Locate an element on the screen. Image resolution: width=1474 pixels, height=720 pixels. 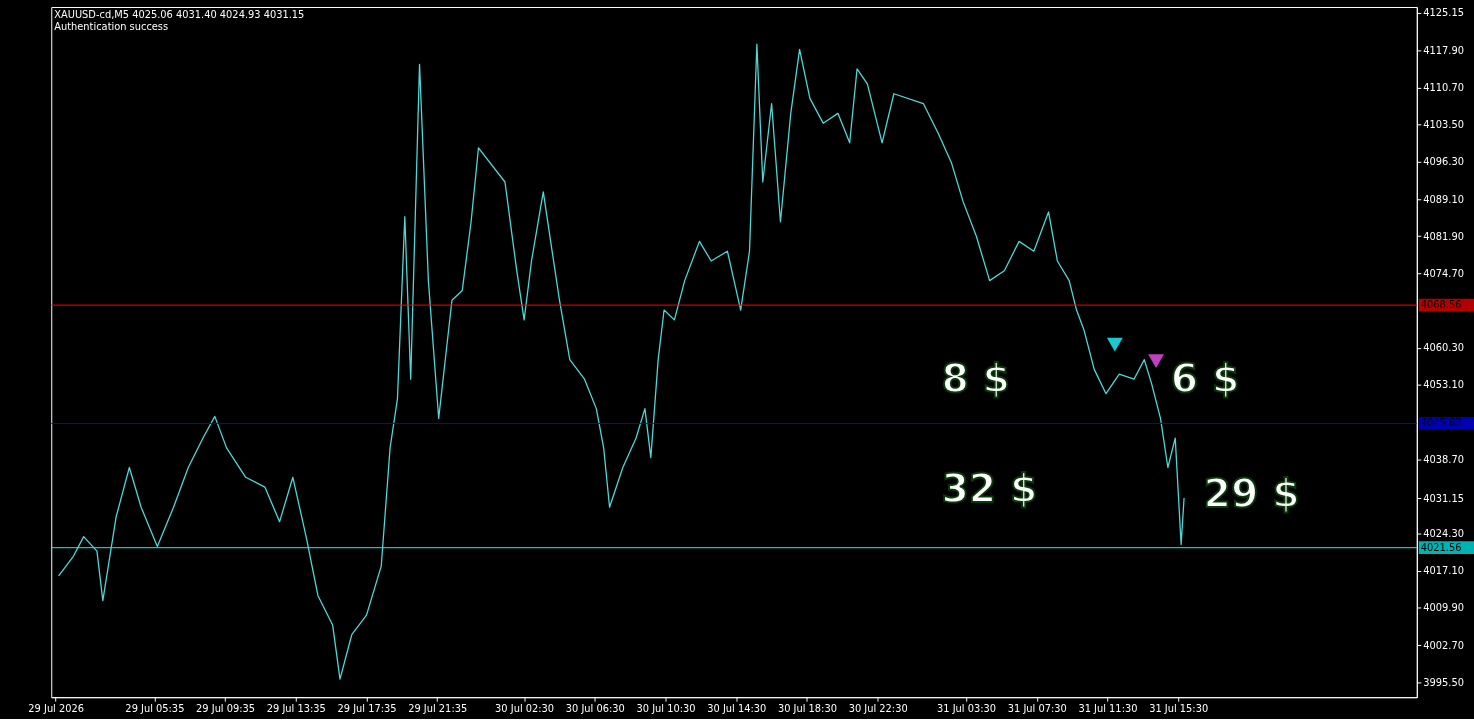
y-tick-label: 4117.90 is located at coordinates (1443, 50).